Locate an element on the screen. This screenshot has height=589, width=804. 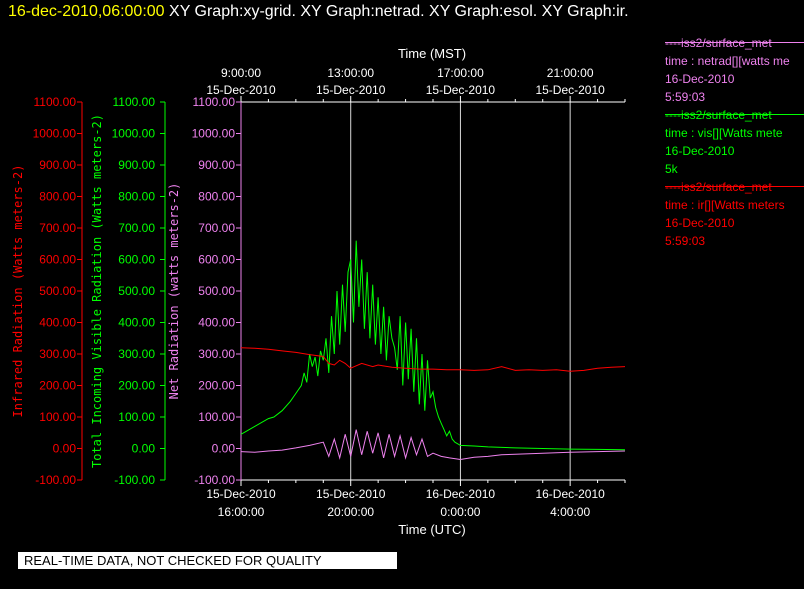
timestamp: 16-dec-2010,06:00:00 is located at coordinates (86, 11).